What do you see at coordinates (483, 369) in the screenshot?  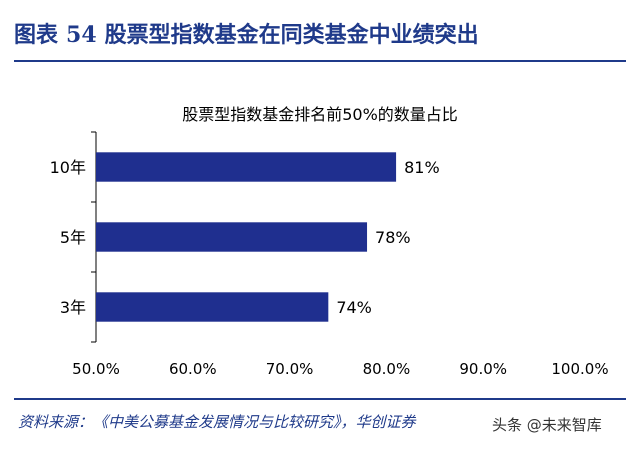 I see `x-tick-label: 90.0%` at bounding box center [483, 369].